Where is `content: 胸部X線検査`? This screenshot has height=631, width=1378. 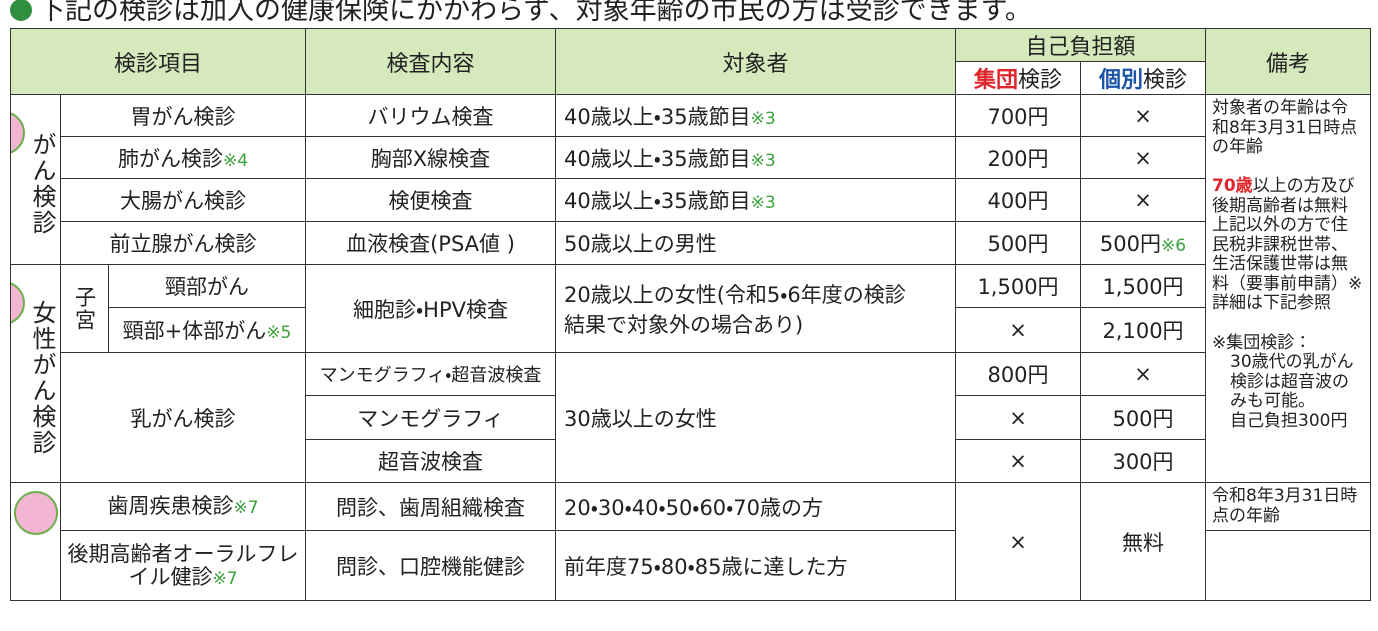 content: 胸部X線検査 is located at coordinates (430, 158).